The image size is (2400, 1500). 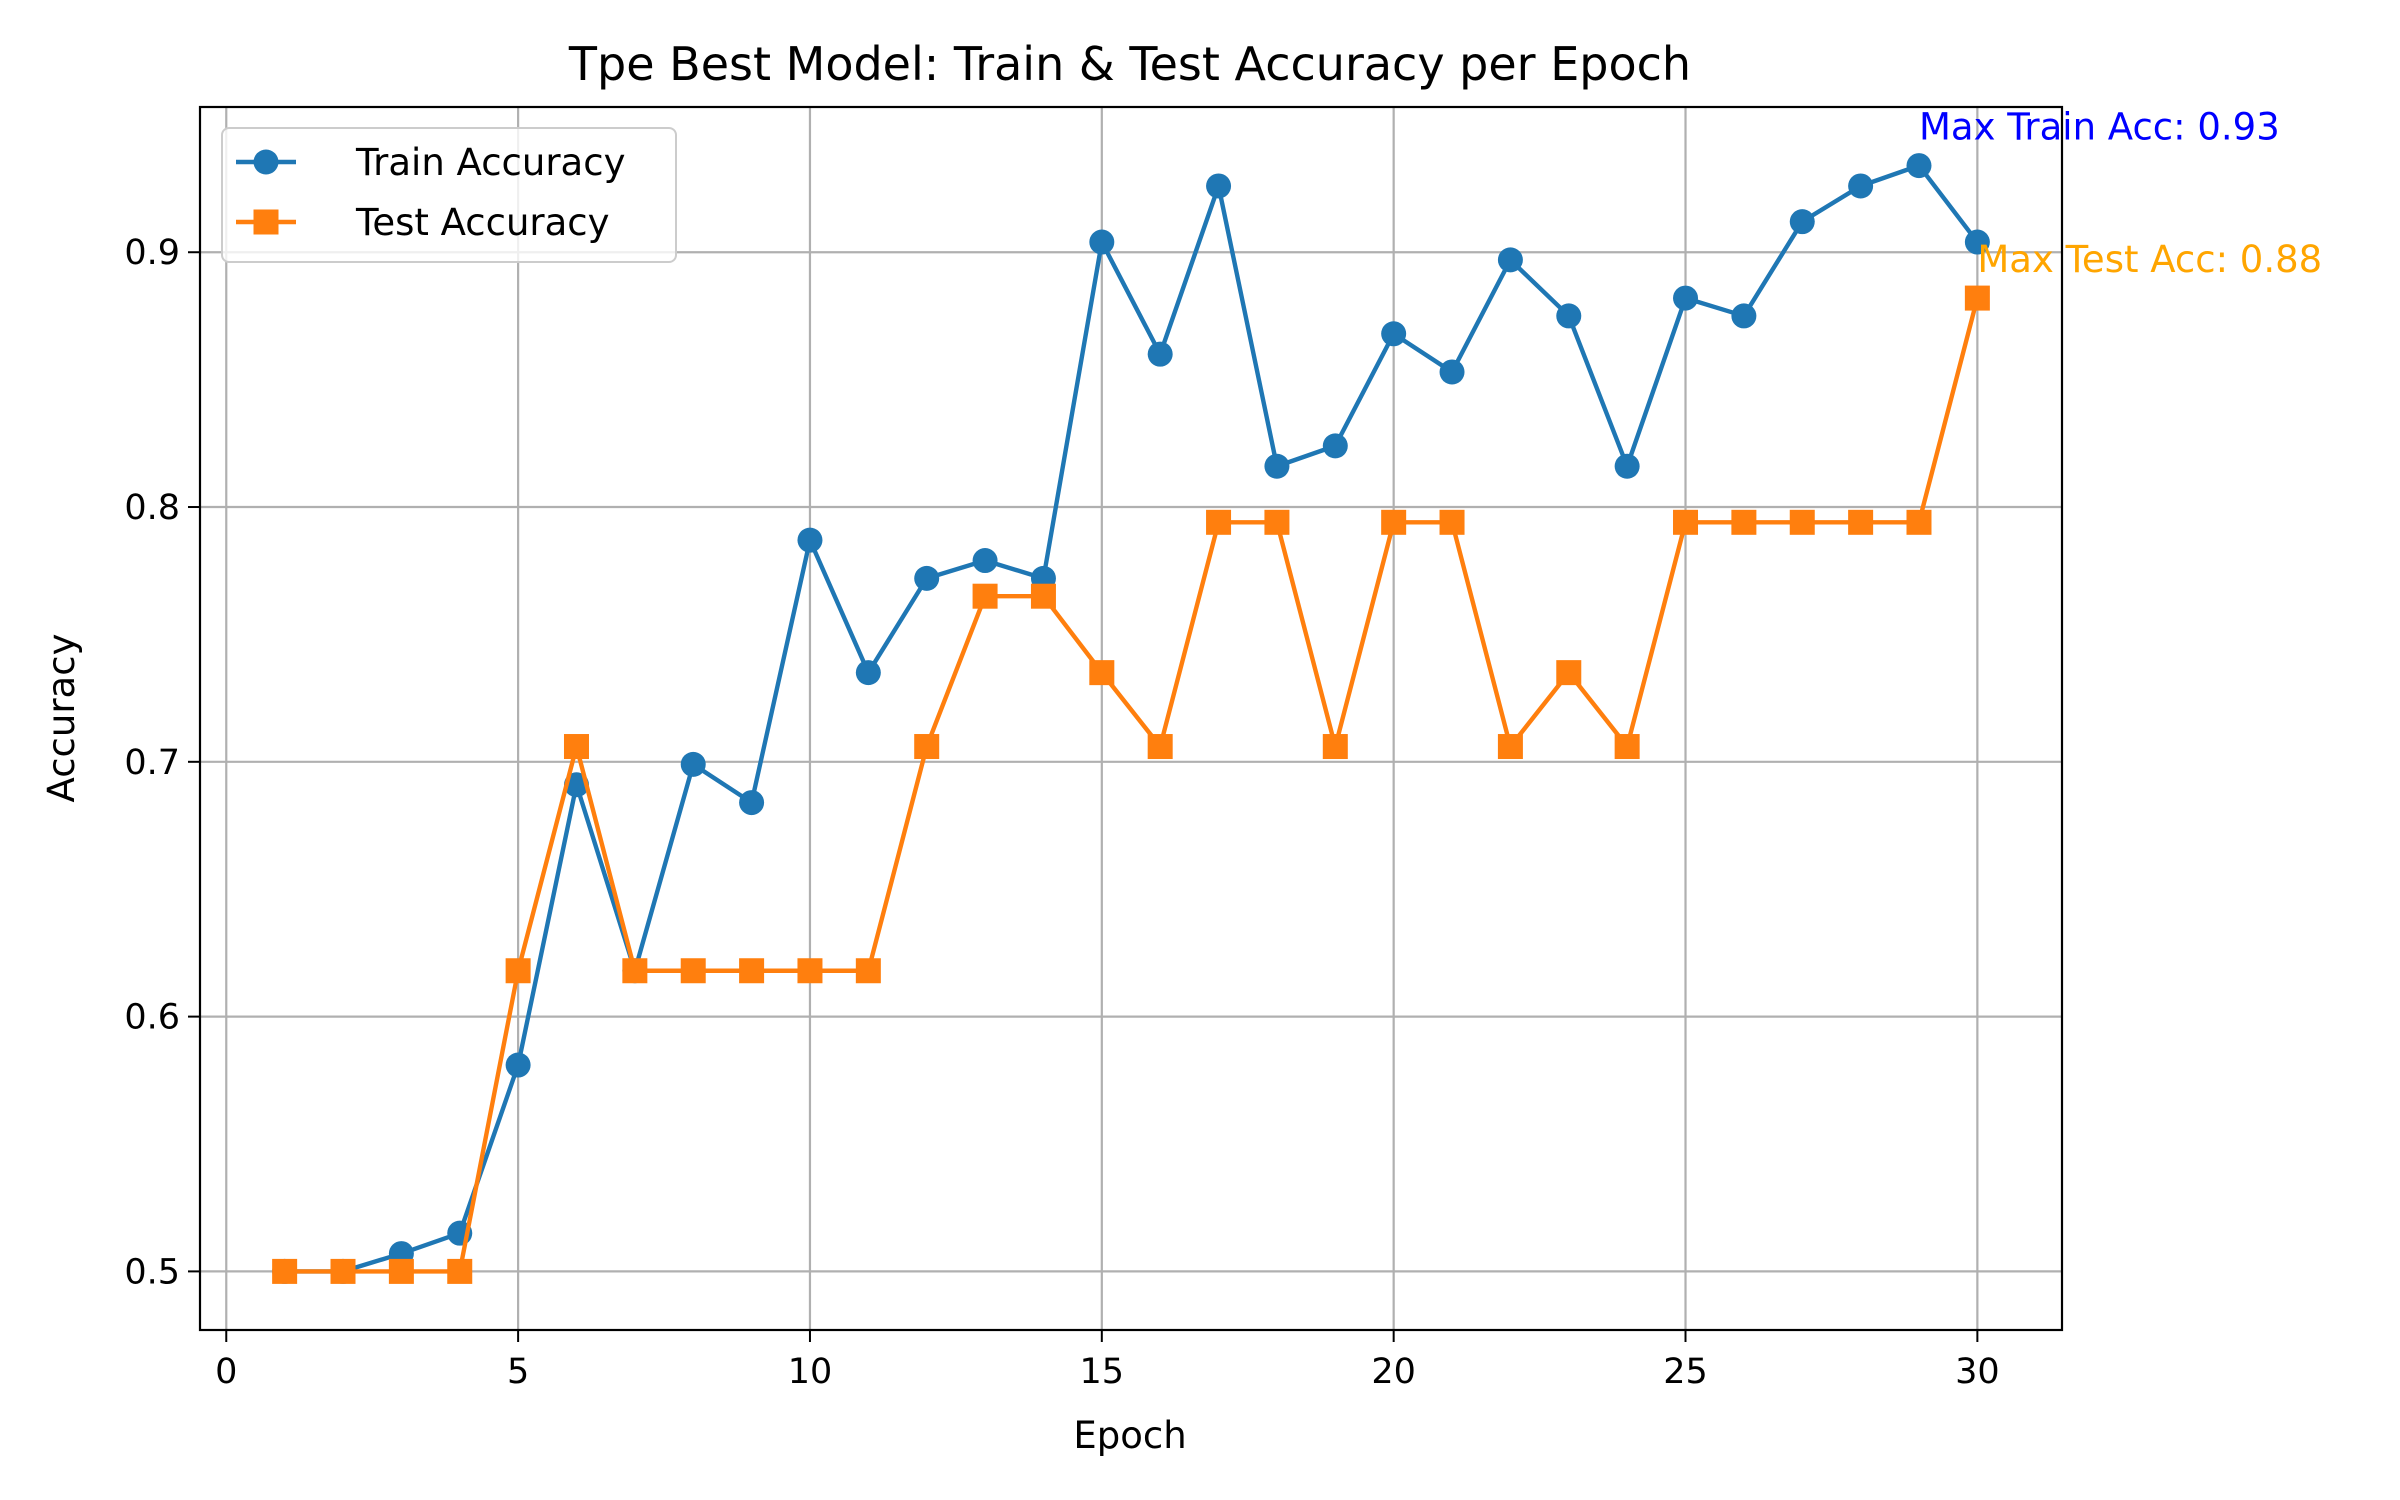 What do you see at coordinates (1685, 1372) in the screenshot?
I see `x-tick-label: 25` at bounding box center [1685, 1372].